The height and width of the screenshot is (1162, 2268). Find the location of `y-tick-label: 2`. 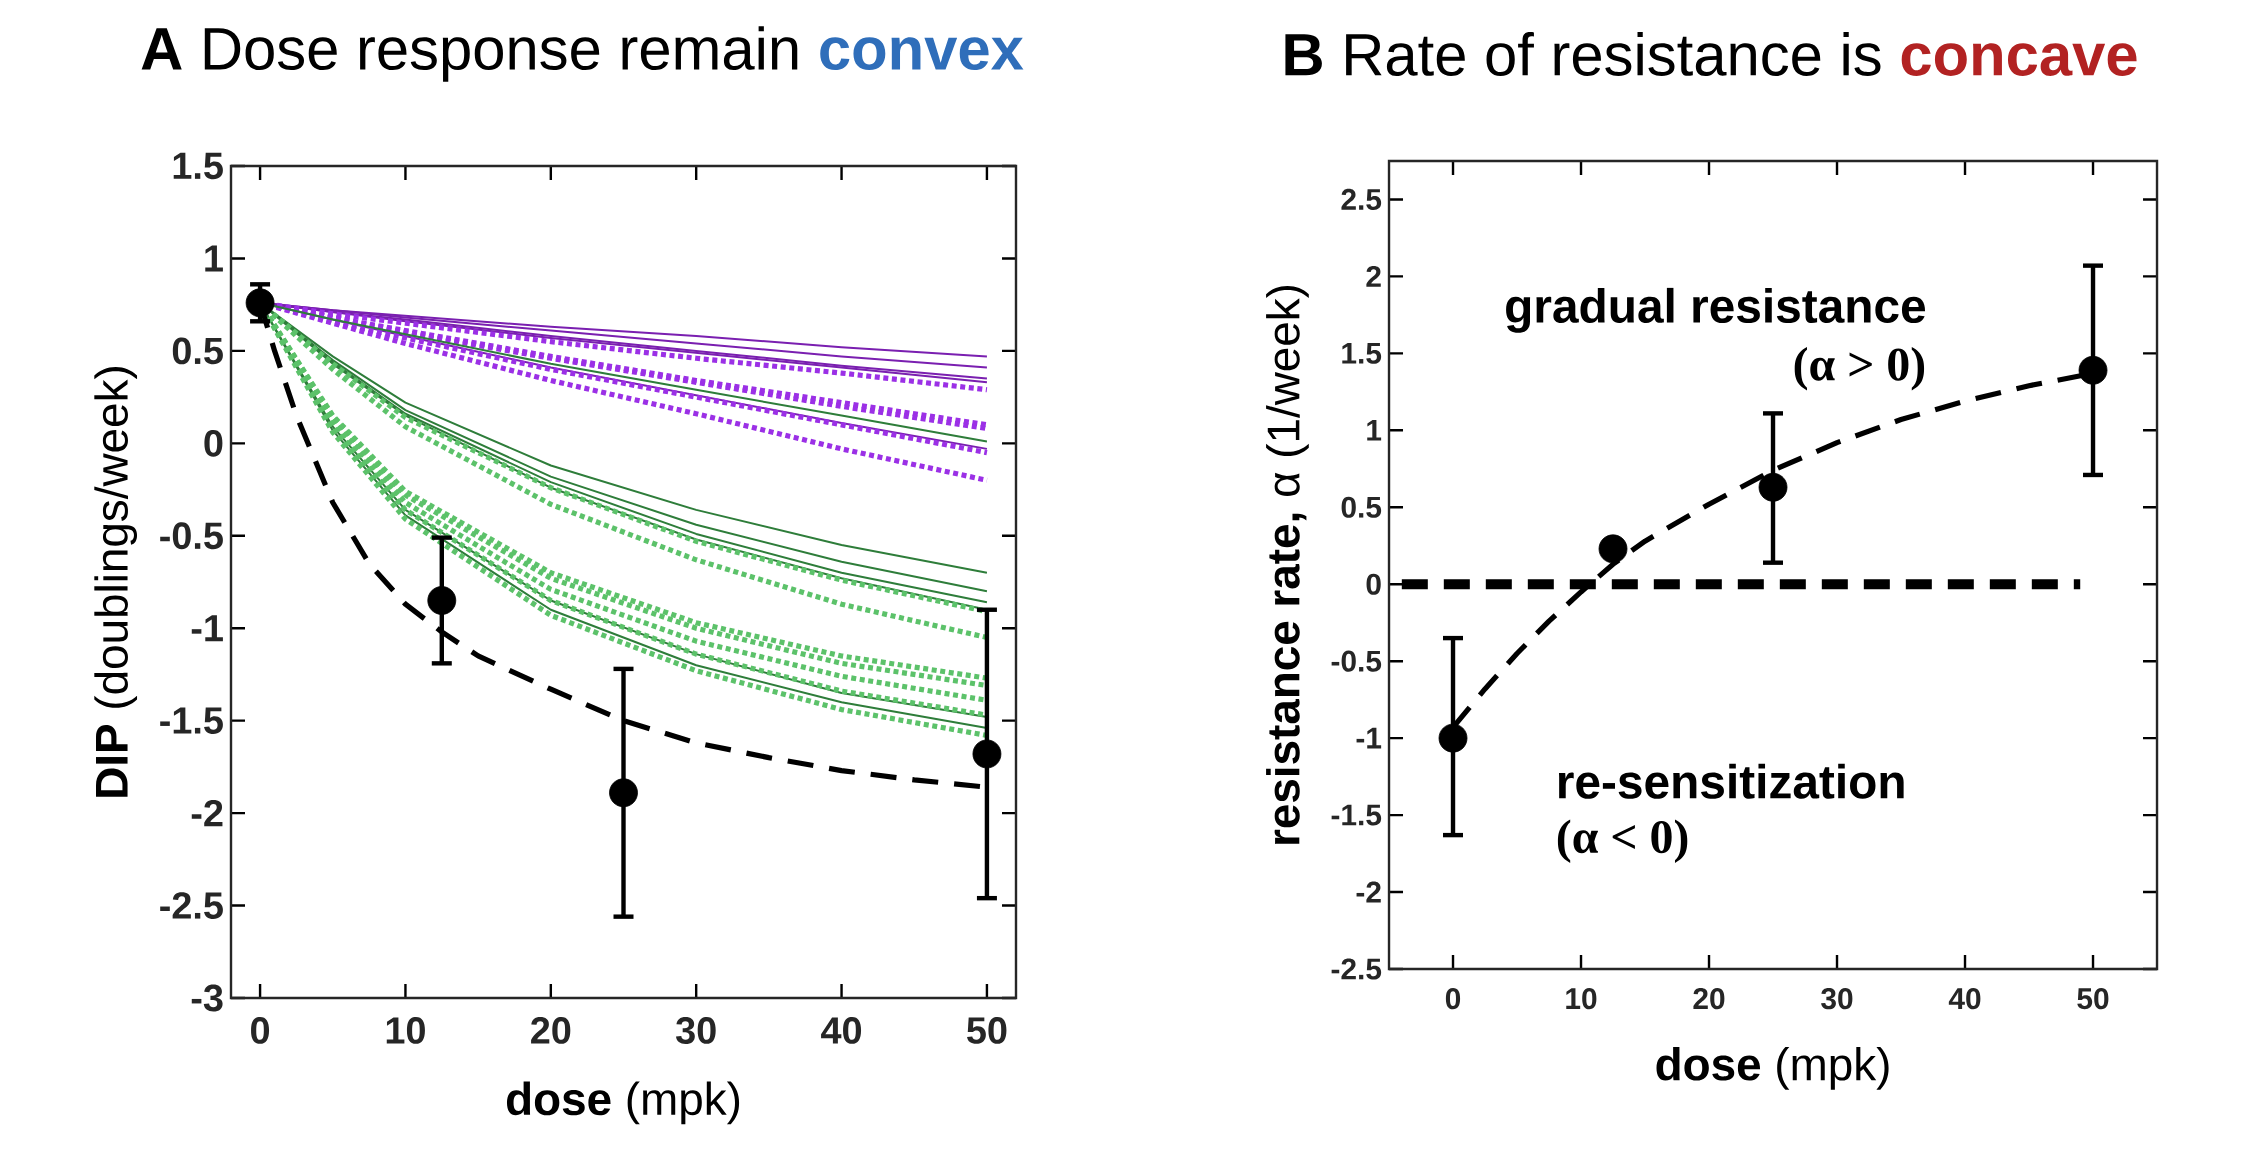

y-tick-label: 2 is located at coordinates (1373, 276).